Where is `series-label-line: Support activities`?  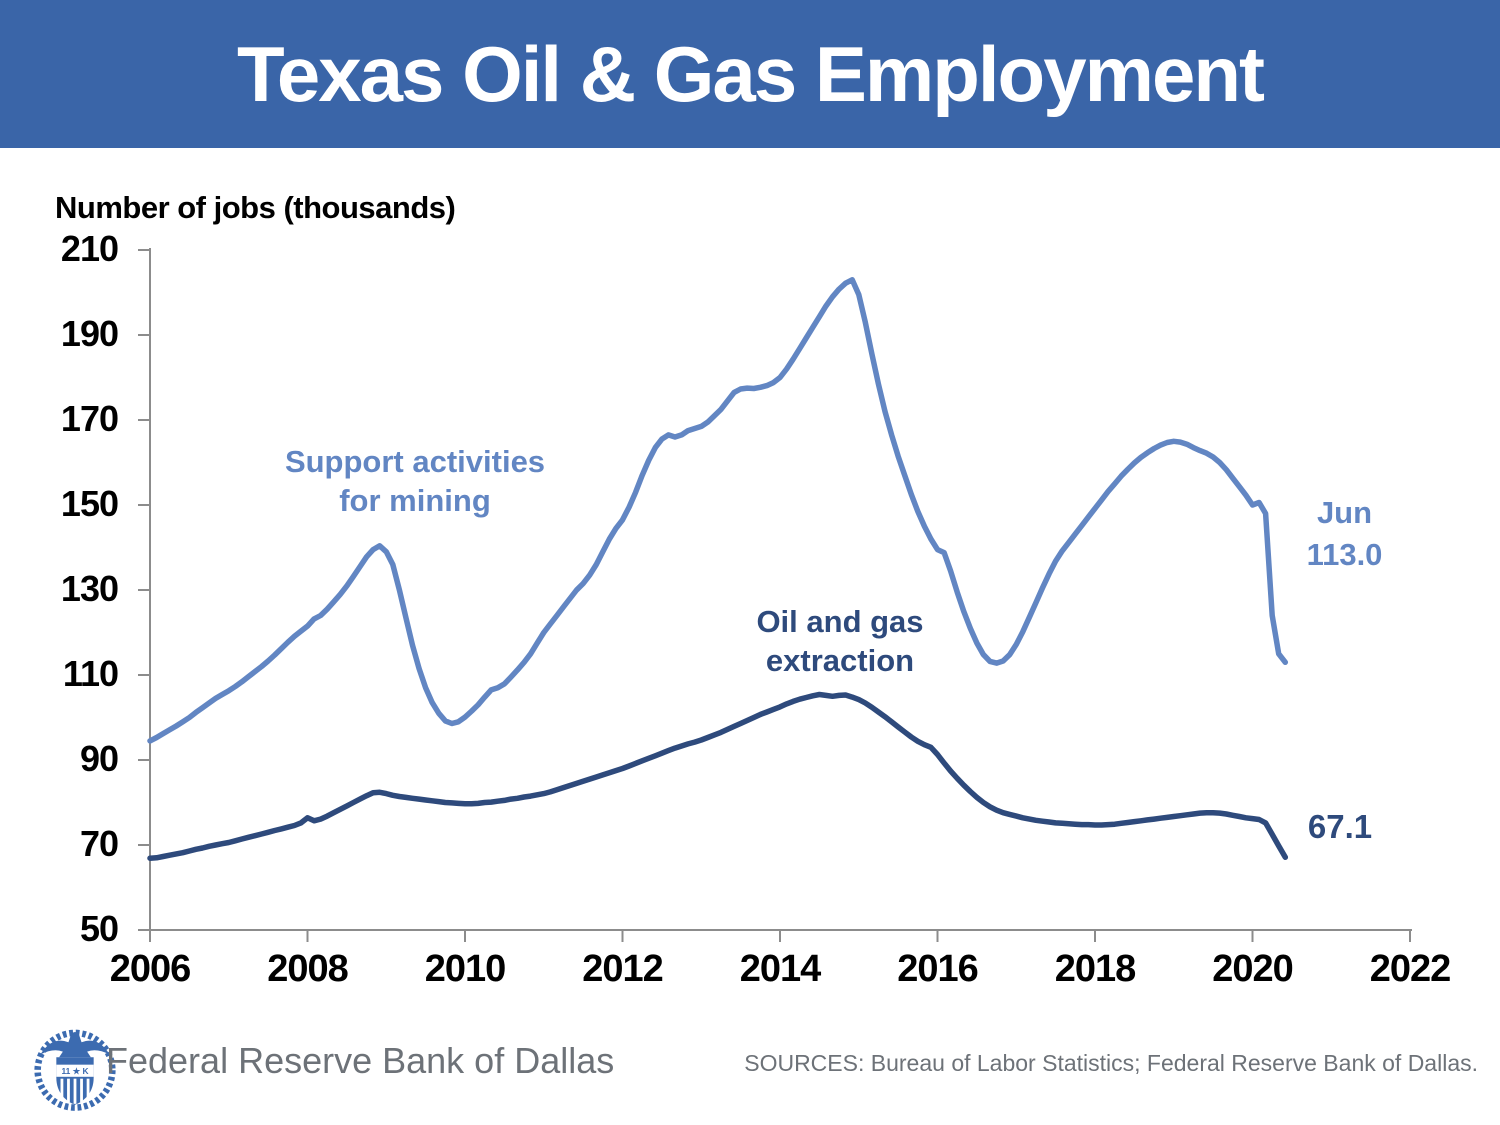 series-label-line: Support activities is located at coordinates (415, 461).